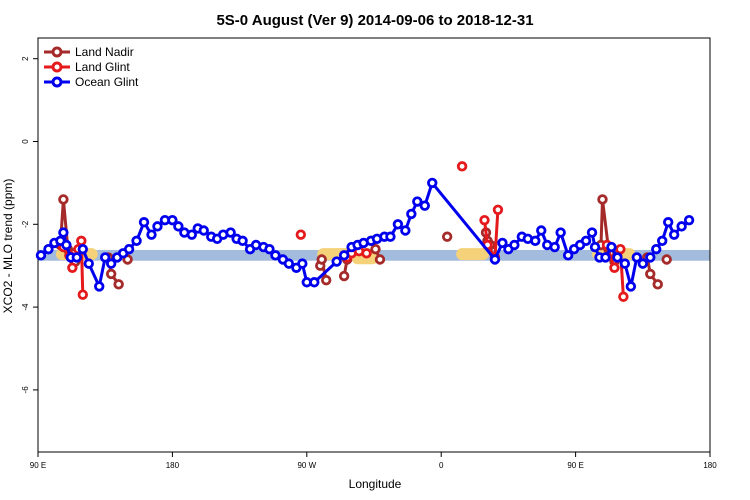  I want to click on y-tick-label-1: 0, so click(25, 141).